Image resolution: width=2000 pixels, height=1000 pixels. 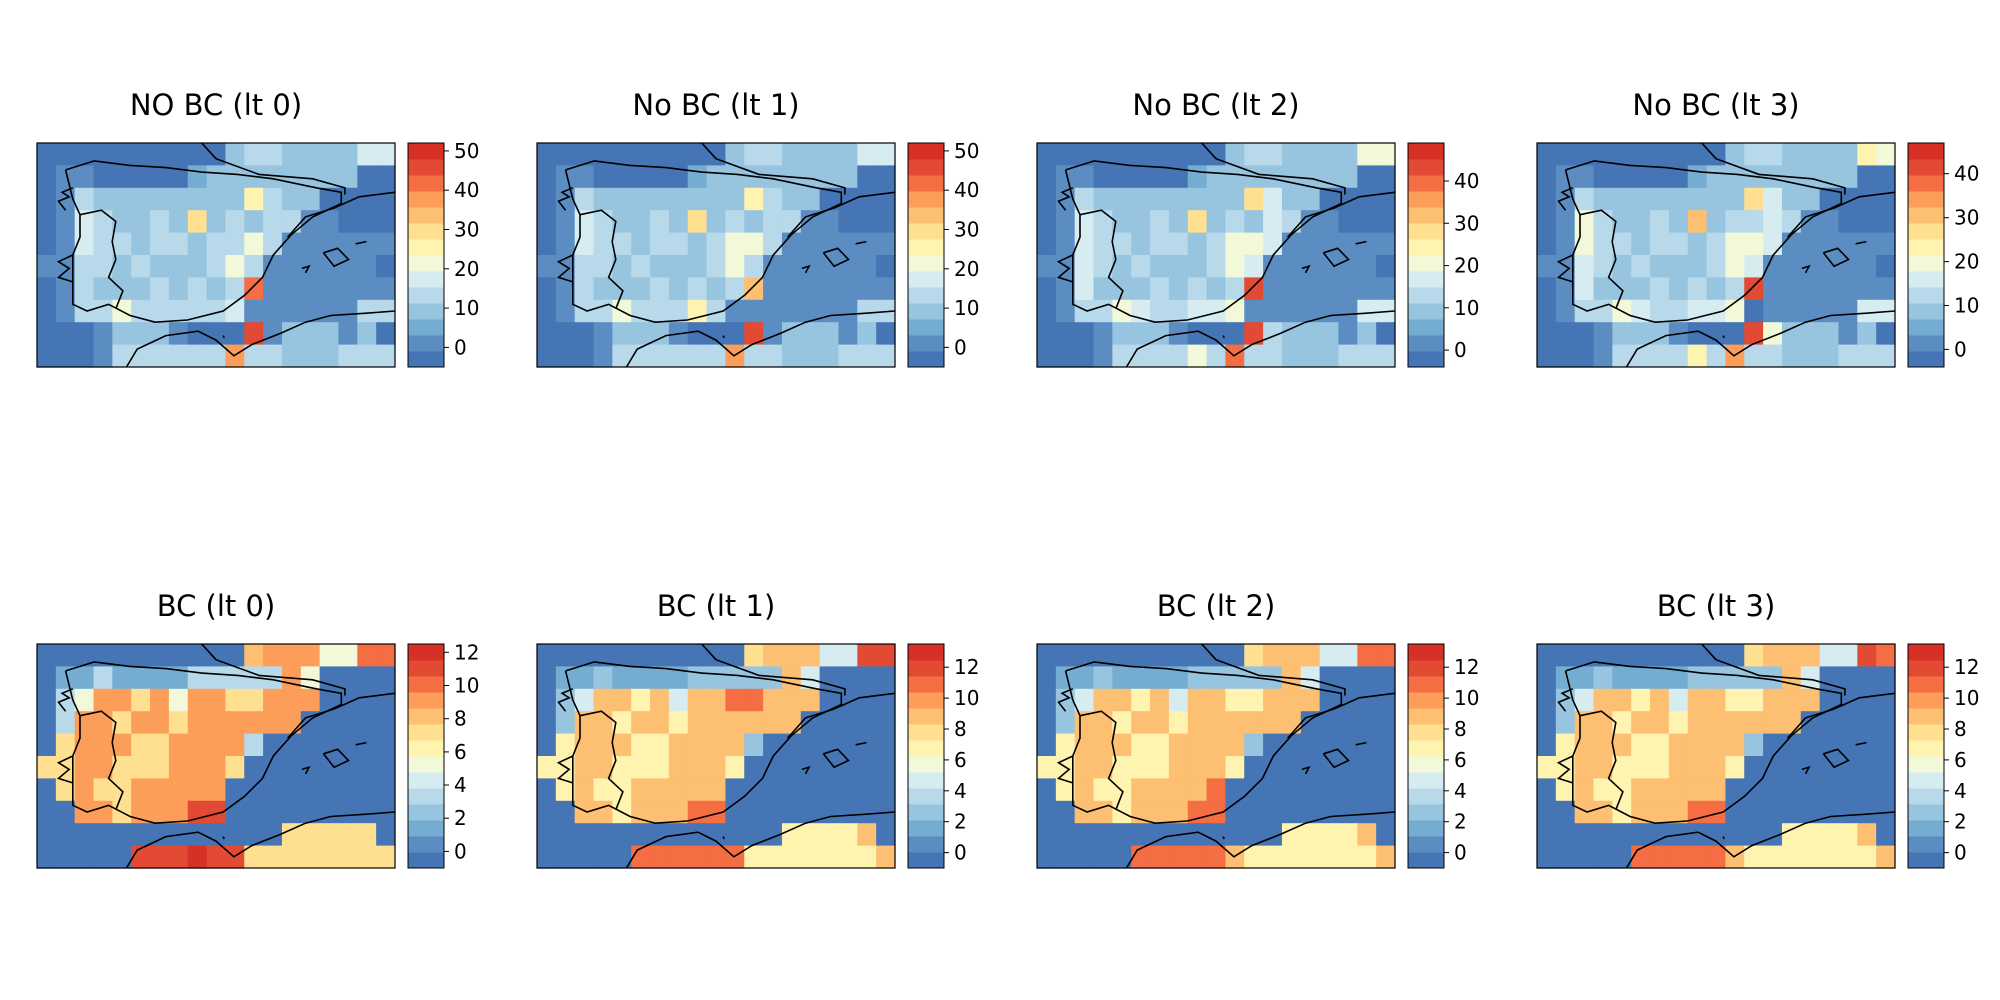 I want to click on coastline, so click(x=1725, y=255).